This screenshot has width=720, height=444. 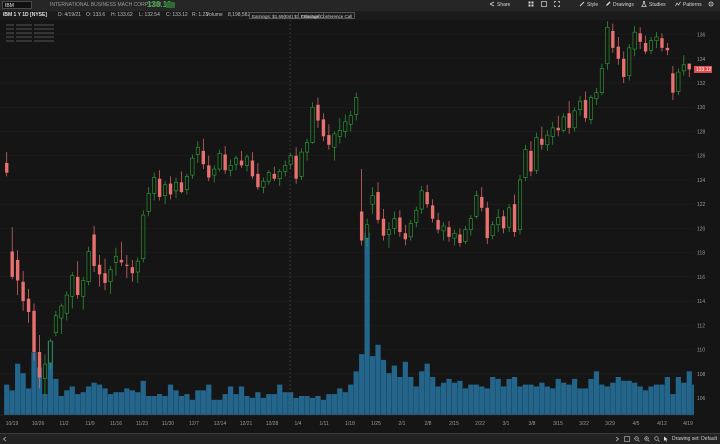 What do you see at coordinates (327, 15) in the screenshot?
I see `conference-call-badge: Earnings Conference Call` at bounding box center [327, 15].